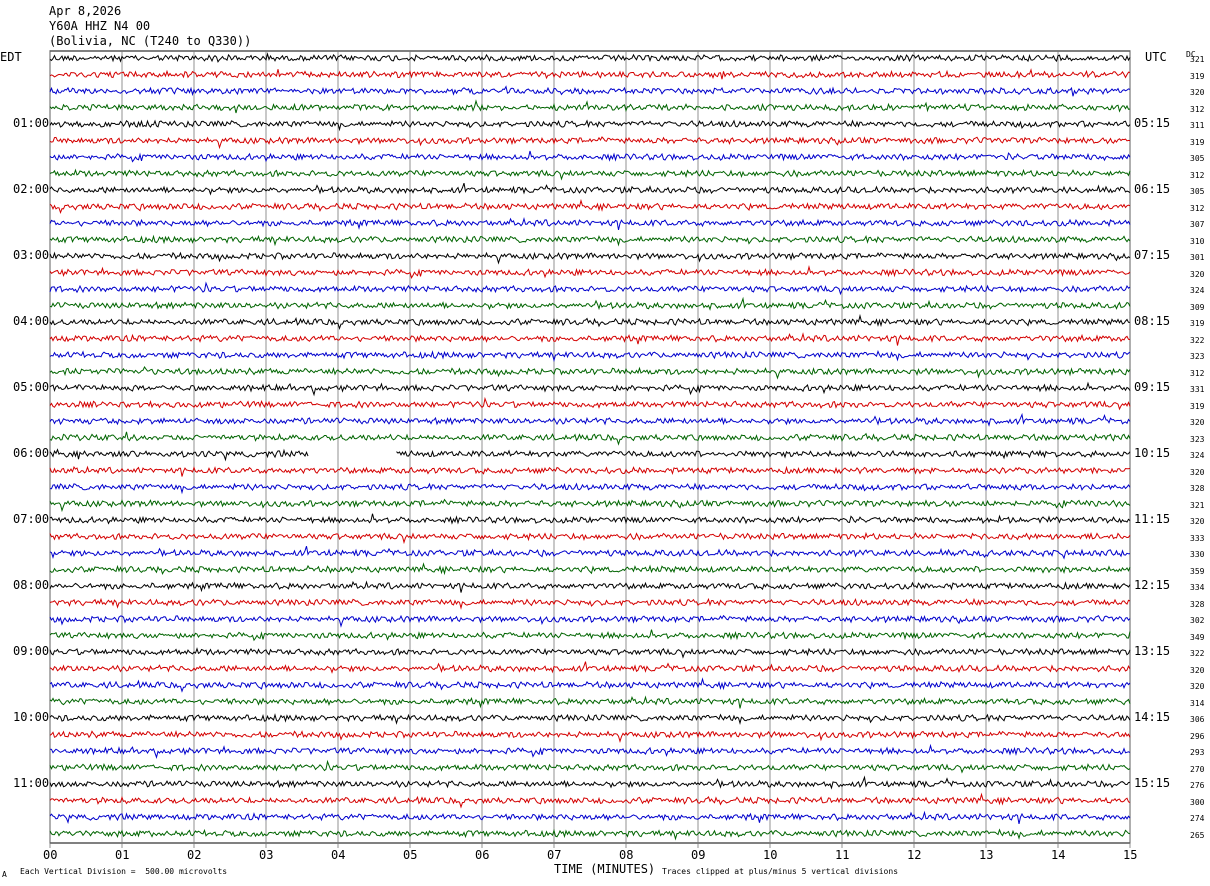 This screenshot has height=886, width=1210. What do you see at coordinates (150, 41) in the screenshot?
I see `header-location: (Bolivia, NC (T240 to Q330))` at bounding box center [150, 41].